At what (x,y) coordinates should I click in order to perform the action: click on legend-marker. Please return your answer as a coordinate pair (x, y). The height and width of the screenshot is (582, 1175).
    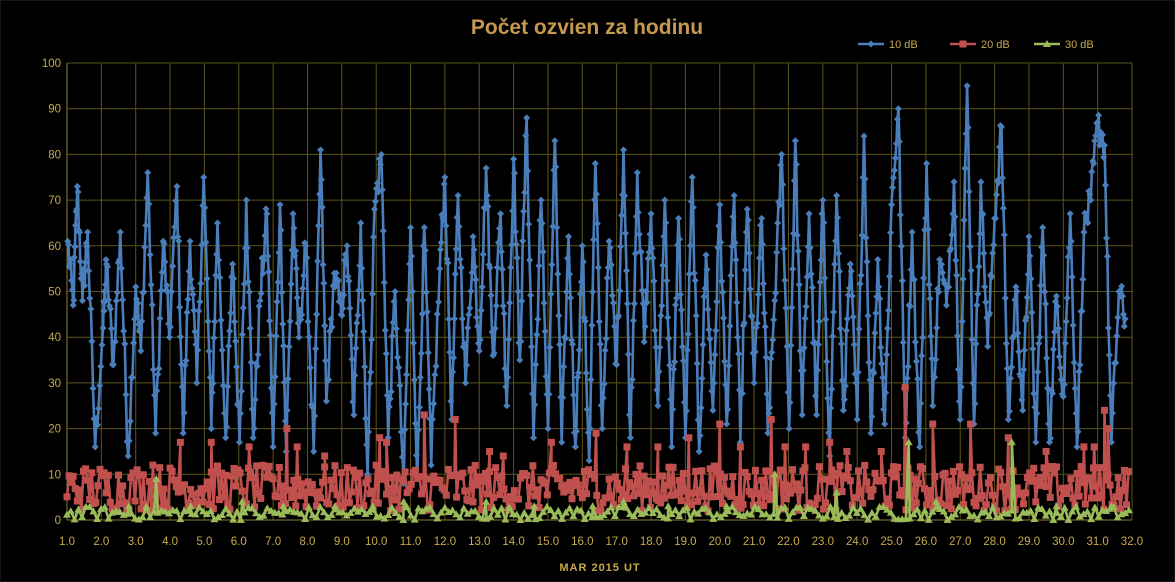
    Looking at the image, I should click on (871, 44).